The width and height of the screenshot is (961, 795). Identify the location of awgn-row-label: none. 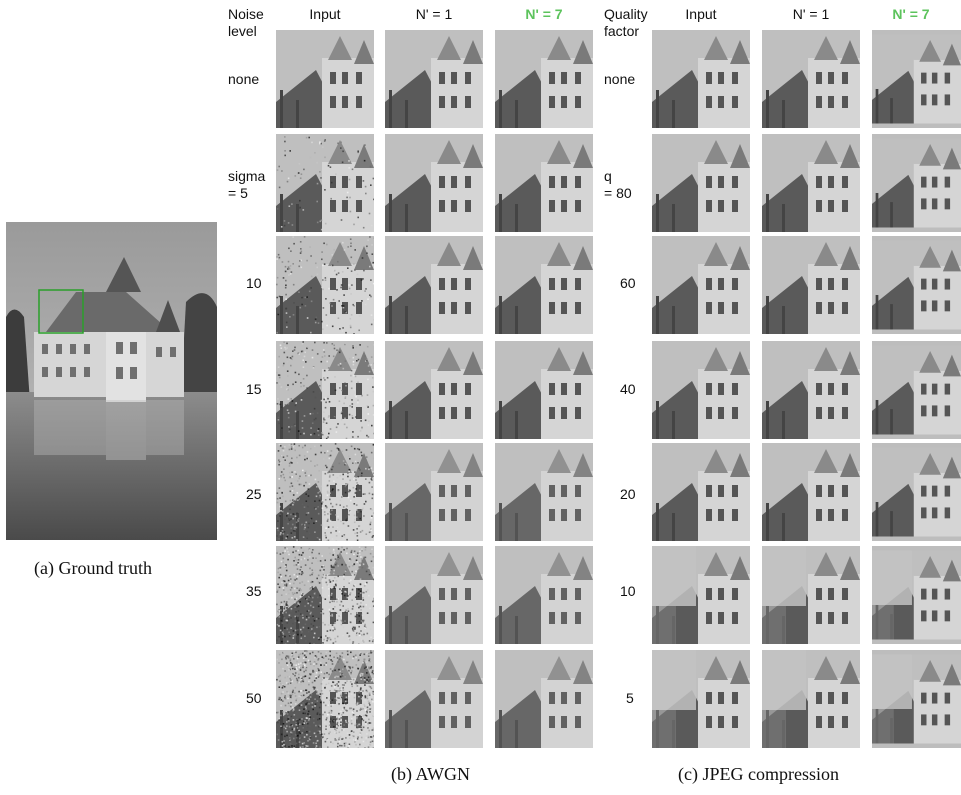
(244, 79).